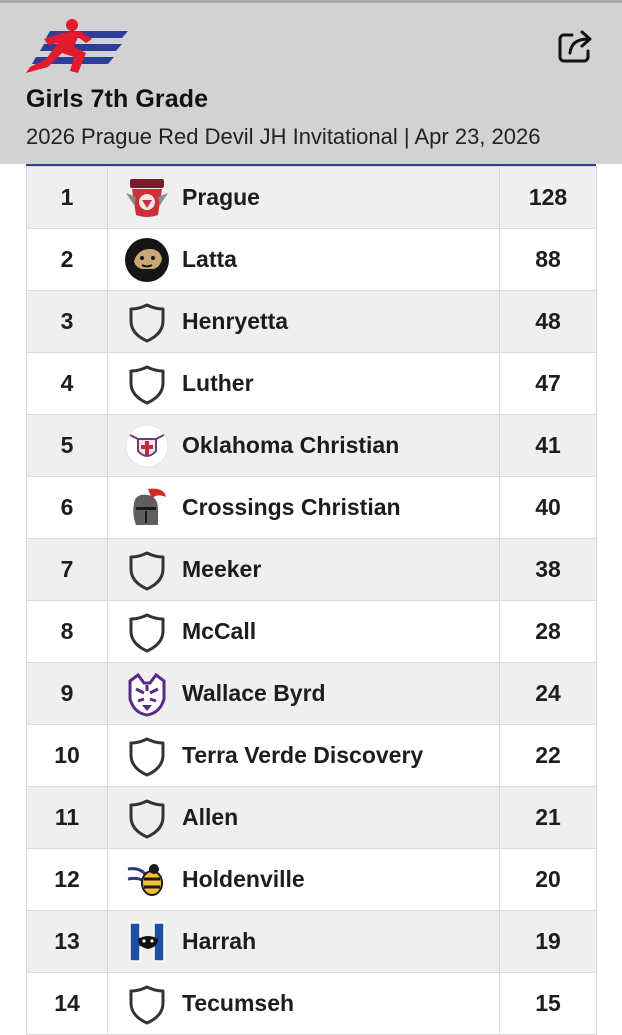 The image size is (622, 1035). Describe the element at coordinates (218, 383) in the screenshot. I see `team-name: Luther` at that location.